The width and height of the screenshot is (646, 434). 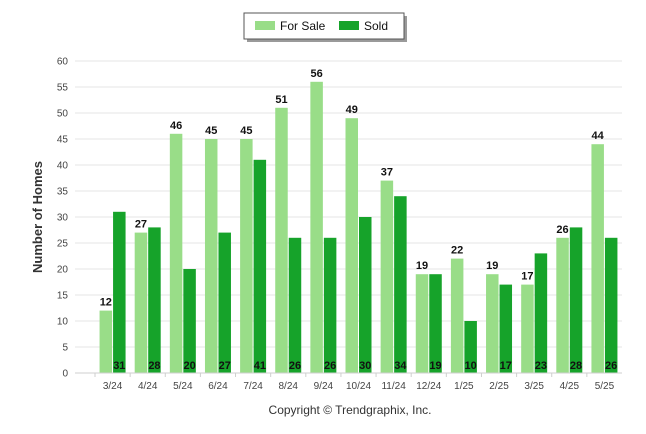 What do you see at coordinates (350, 410) in the screenshot?
I see `copyright-text: Copyright © Trendgraphix, Inc.` at bounding box center [350, 410].